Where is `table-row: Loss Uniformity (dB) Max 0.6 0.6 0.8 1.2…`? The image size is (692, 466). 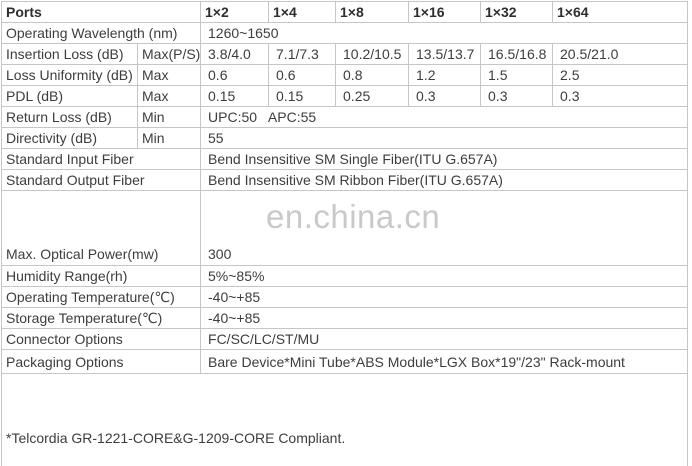 table-row: Loss Uniformity (dB) Max 0.6 0.6 0.8 1.2… is located at coordinates (345, 75).